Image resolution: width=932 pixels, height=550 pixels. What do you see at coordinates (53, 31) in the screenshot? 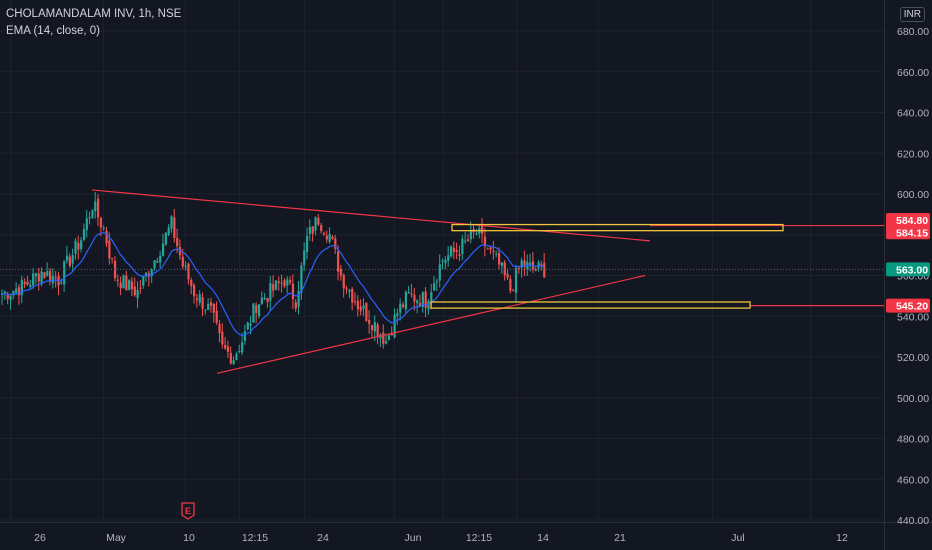
I see `indicator-label: EMA (14, close, 0)` at bounding box center [53, 31].